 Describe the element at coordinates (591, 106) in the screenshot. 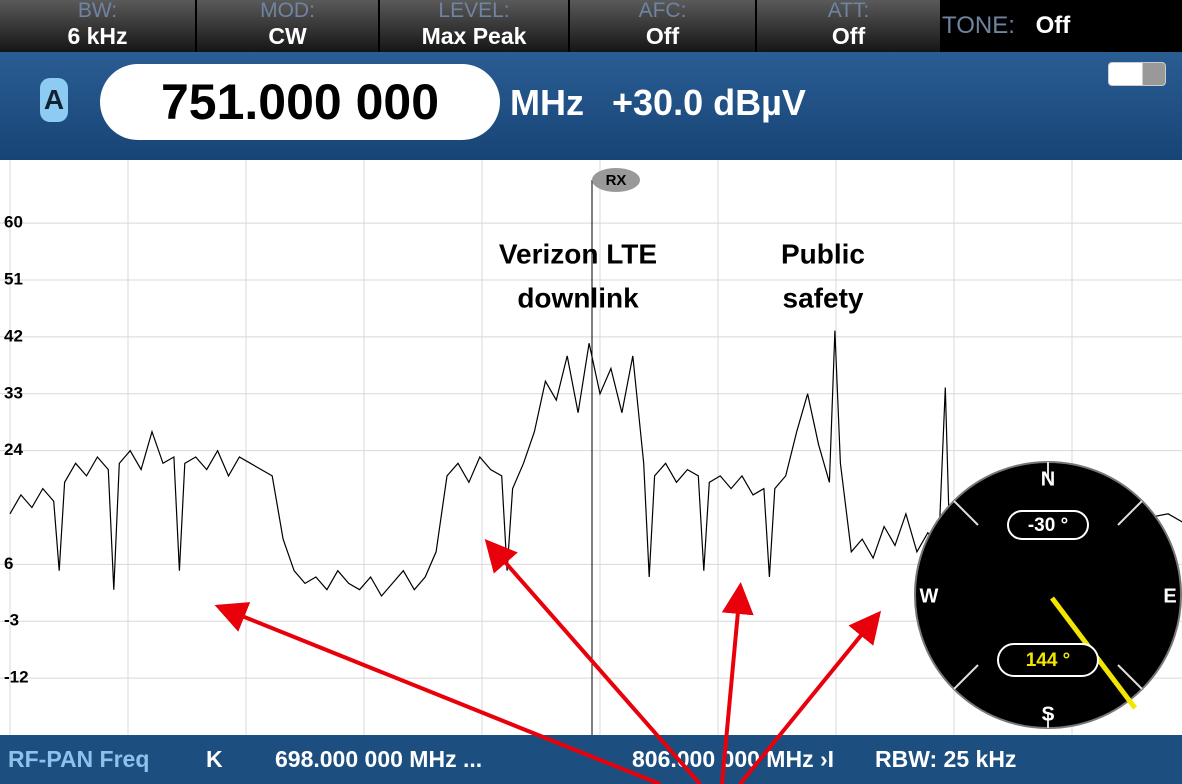

I see `header: A 751.000 000 MHz +30.0 dBµV` at that location.